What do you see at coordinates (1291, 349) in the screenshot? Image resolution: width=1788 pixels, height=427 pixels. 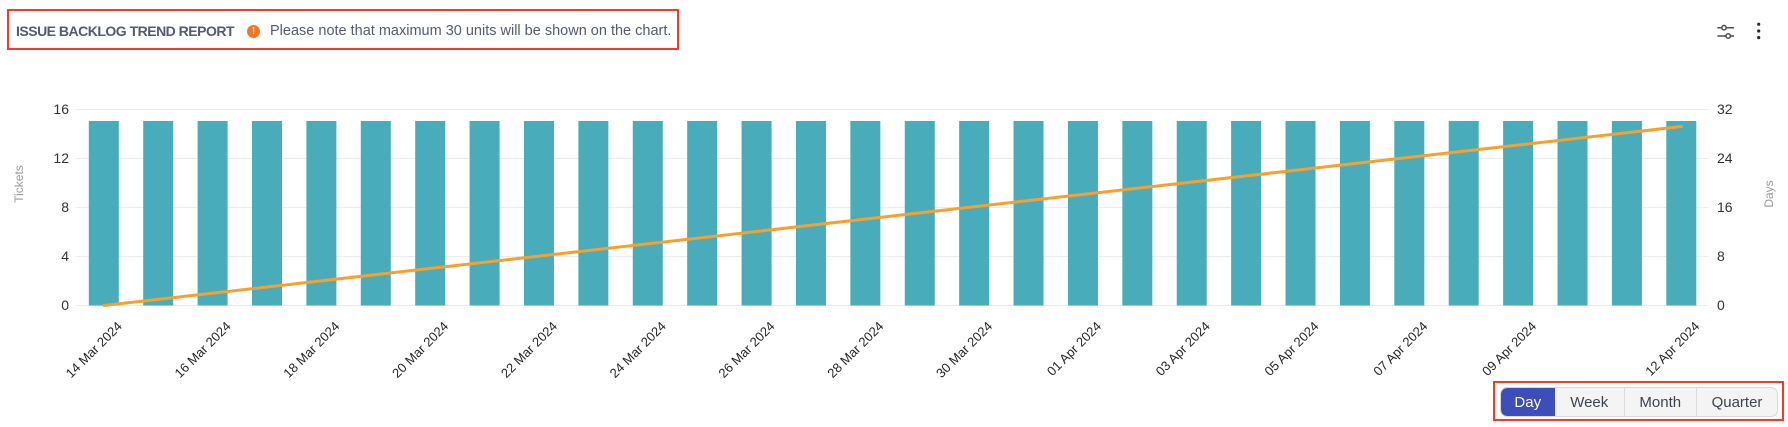 I see `svg-text: 05 Apr 2024` at bounding box center [1291, 349].